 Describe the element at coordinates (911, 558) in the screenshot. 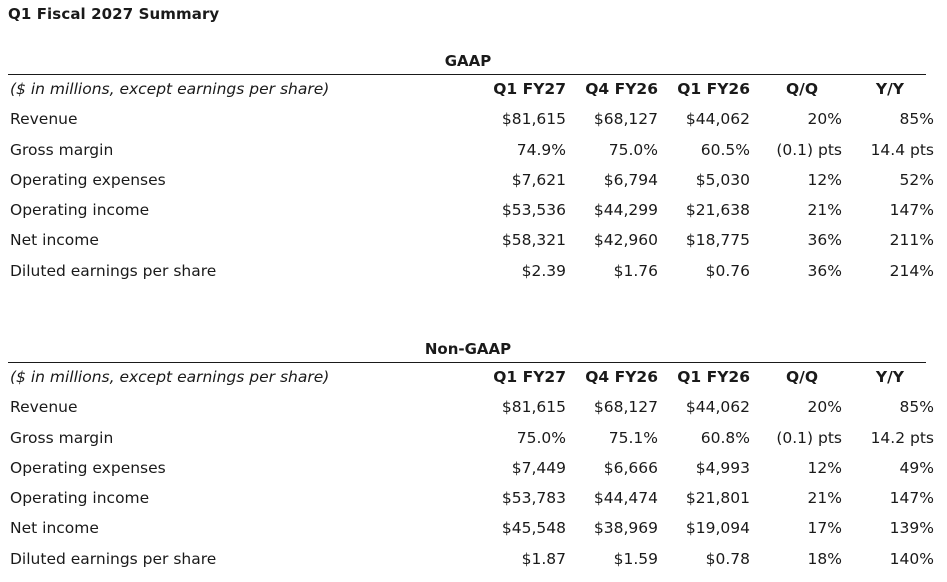

I see `table-cell: 140%` at that location.